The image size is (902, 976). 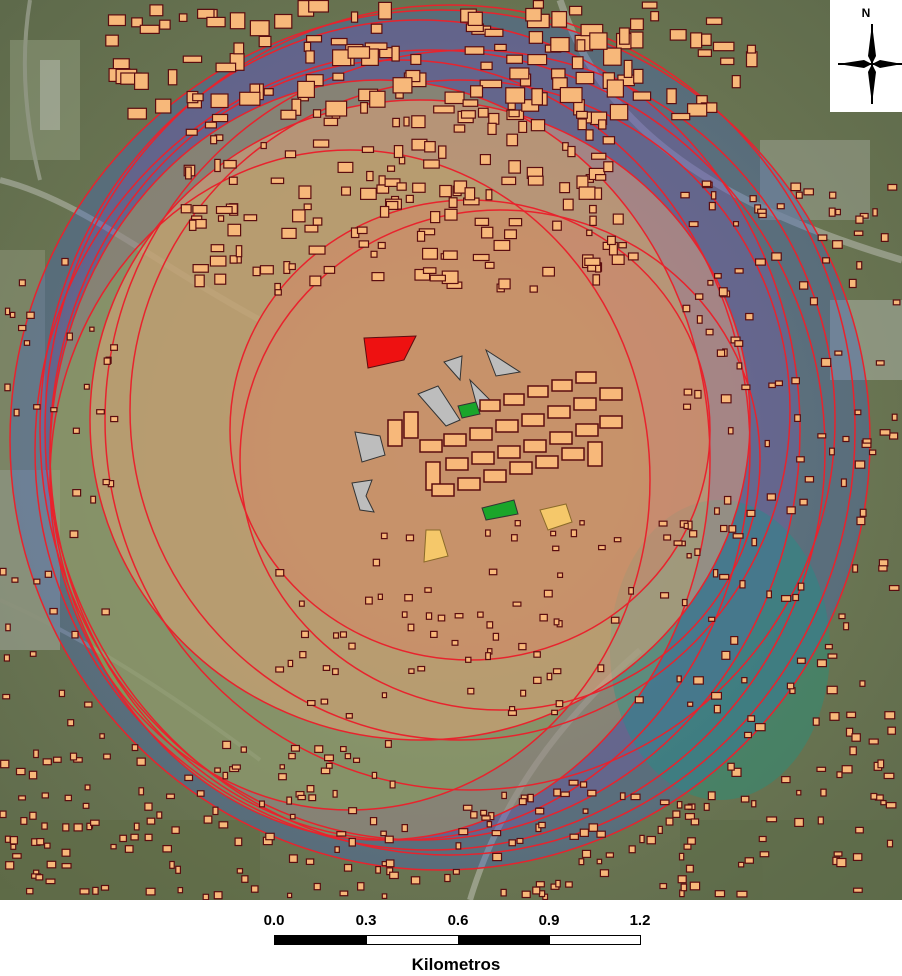 What do you see at coordinates (866, 56) in the screenshot?
I see `north-arrow: N` at bounding box center [866, 56].